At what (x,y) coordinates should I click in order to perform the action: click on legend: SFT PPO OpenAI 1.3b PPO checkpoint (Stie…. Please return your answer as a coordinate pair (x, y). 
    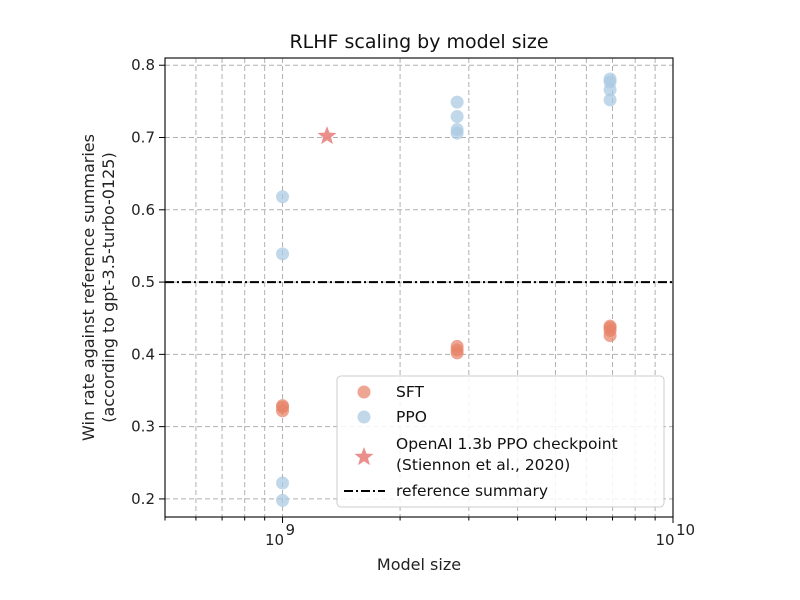
    Looking at the image, I should click on (500, 441).